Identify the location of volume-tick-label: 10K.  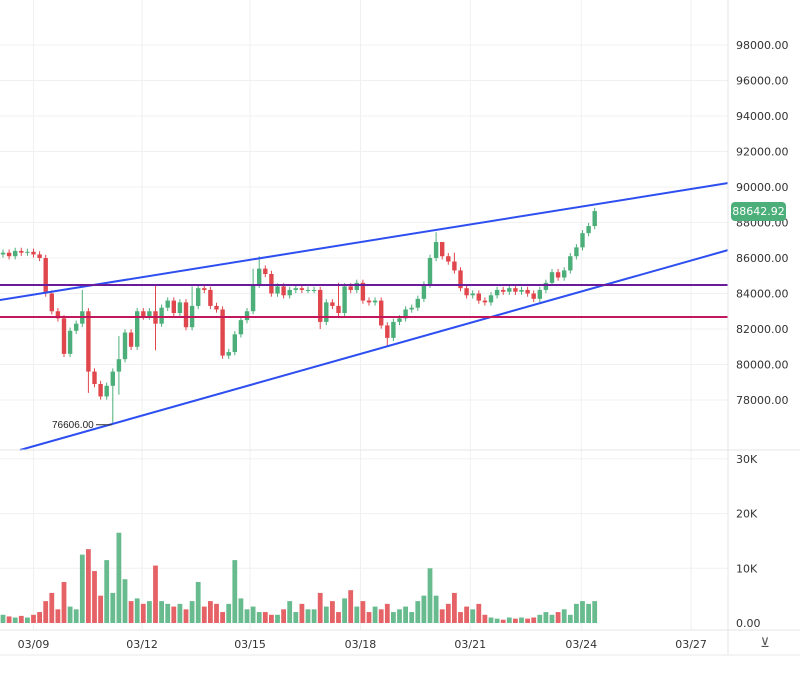
(747, 568).